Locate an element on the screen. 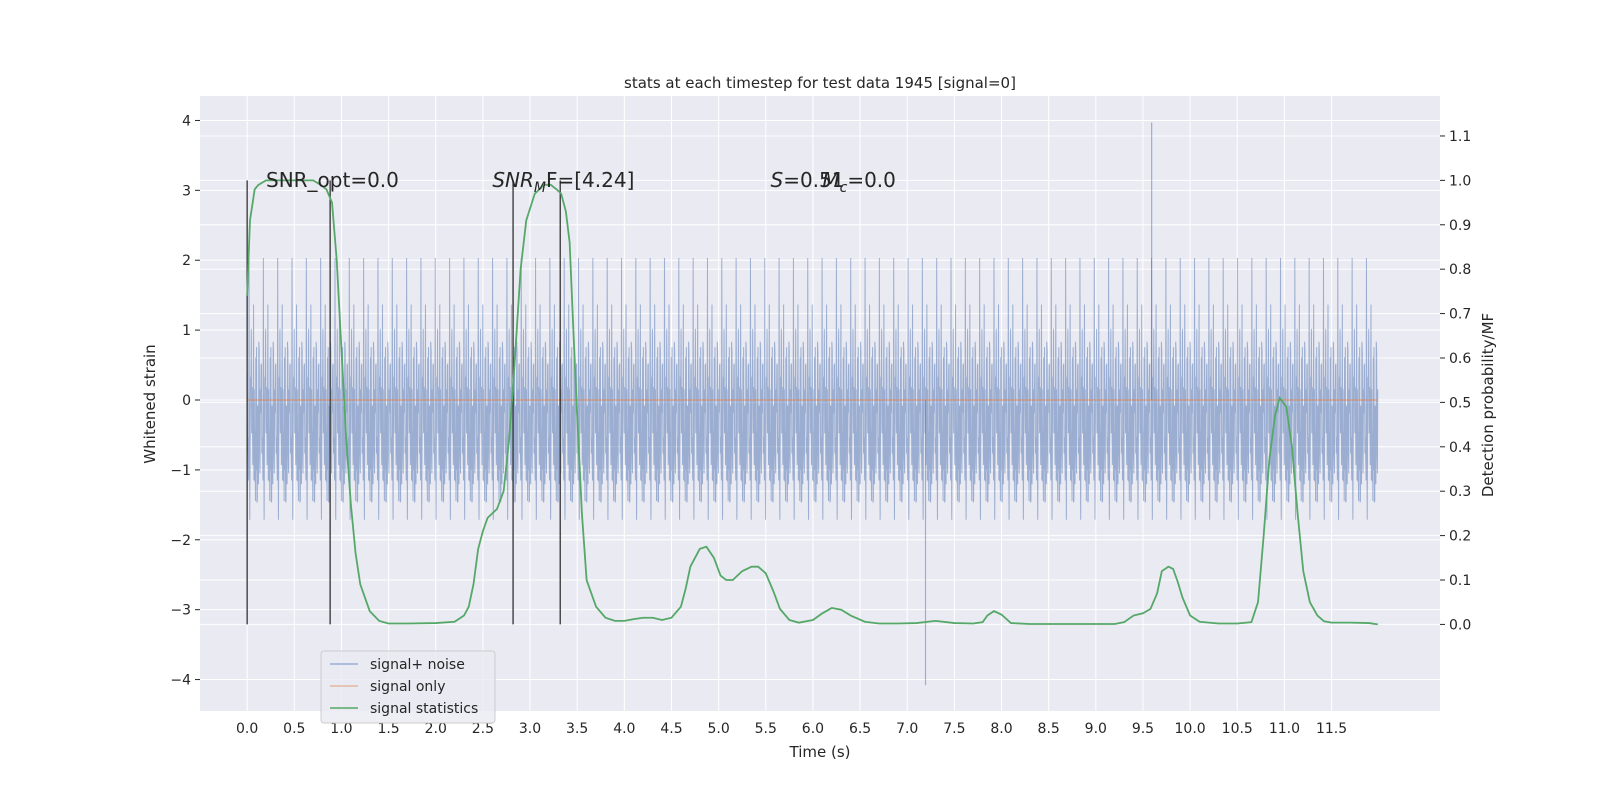  y-left-tick-label: 2 is located at coordinates (186, 261).